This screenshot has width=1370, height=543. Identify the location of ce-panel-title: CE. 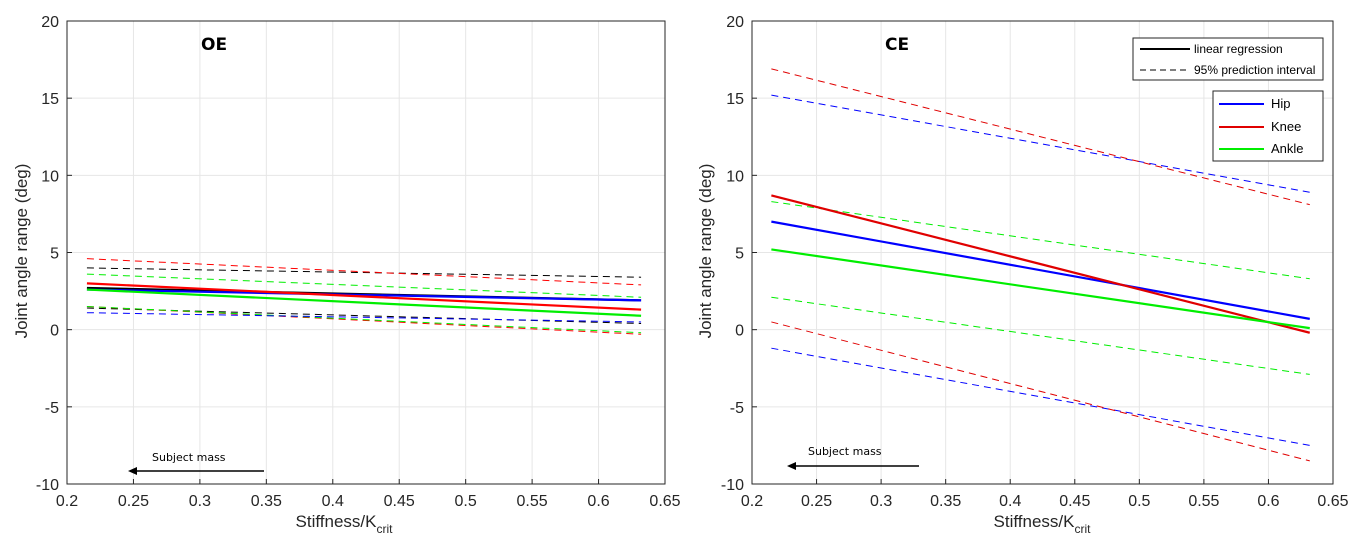
(897, 45).